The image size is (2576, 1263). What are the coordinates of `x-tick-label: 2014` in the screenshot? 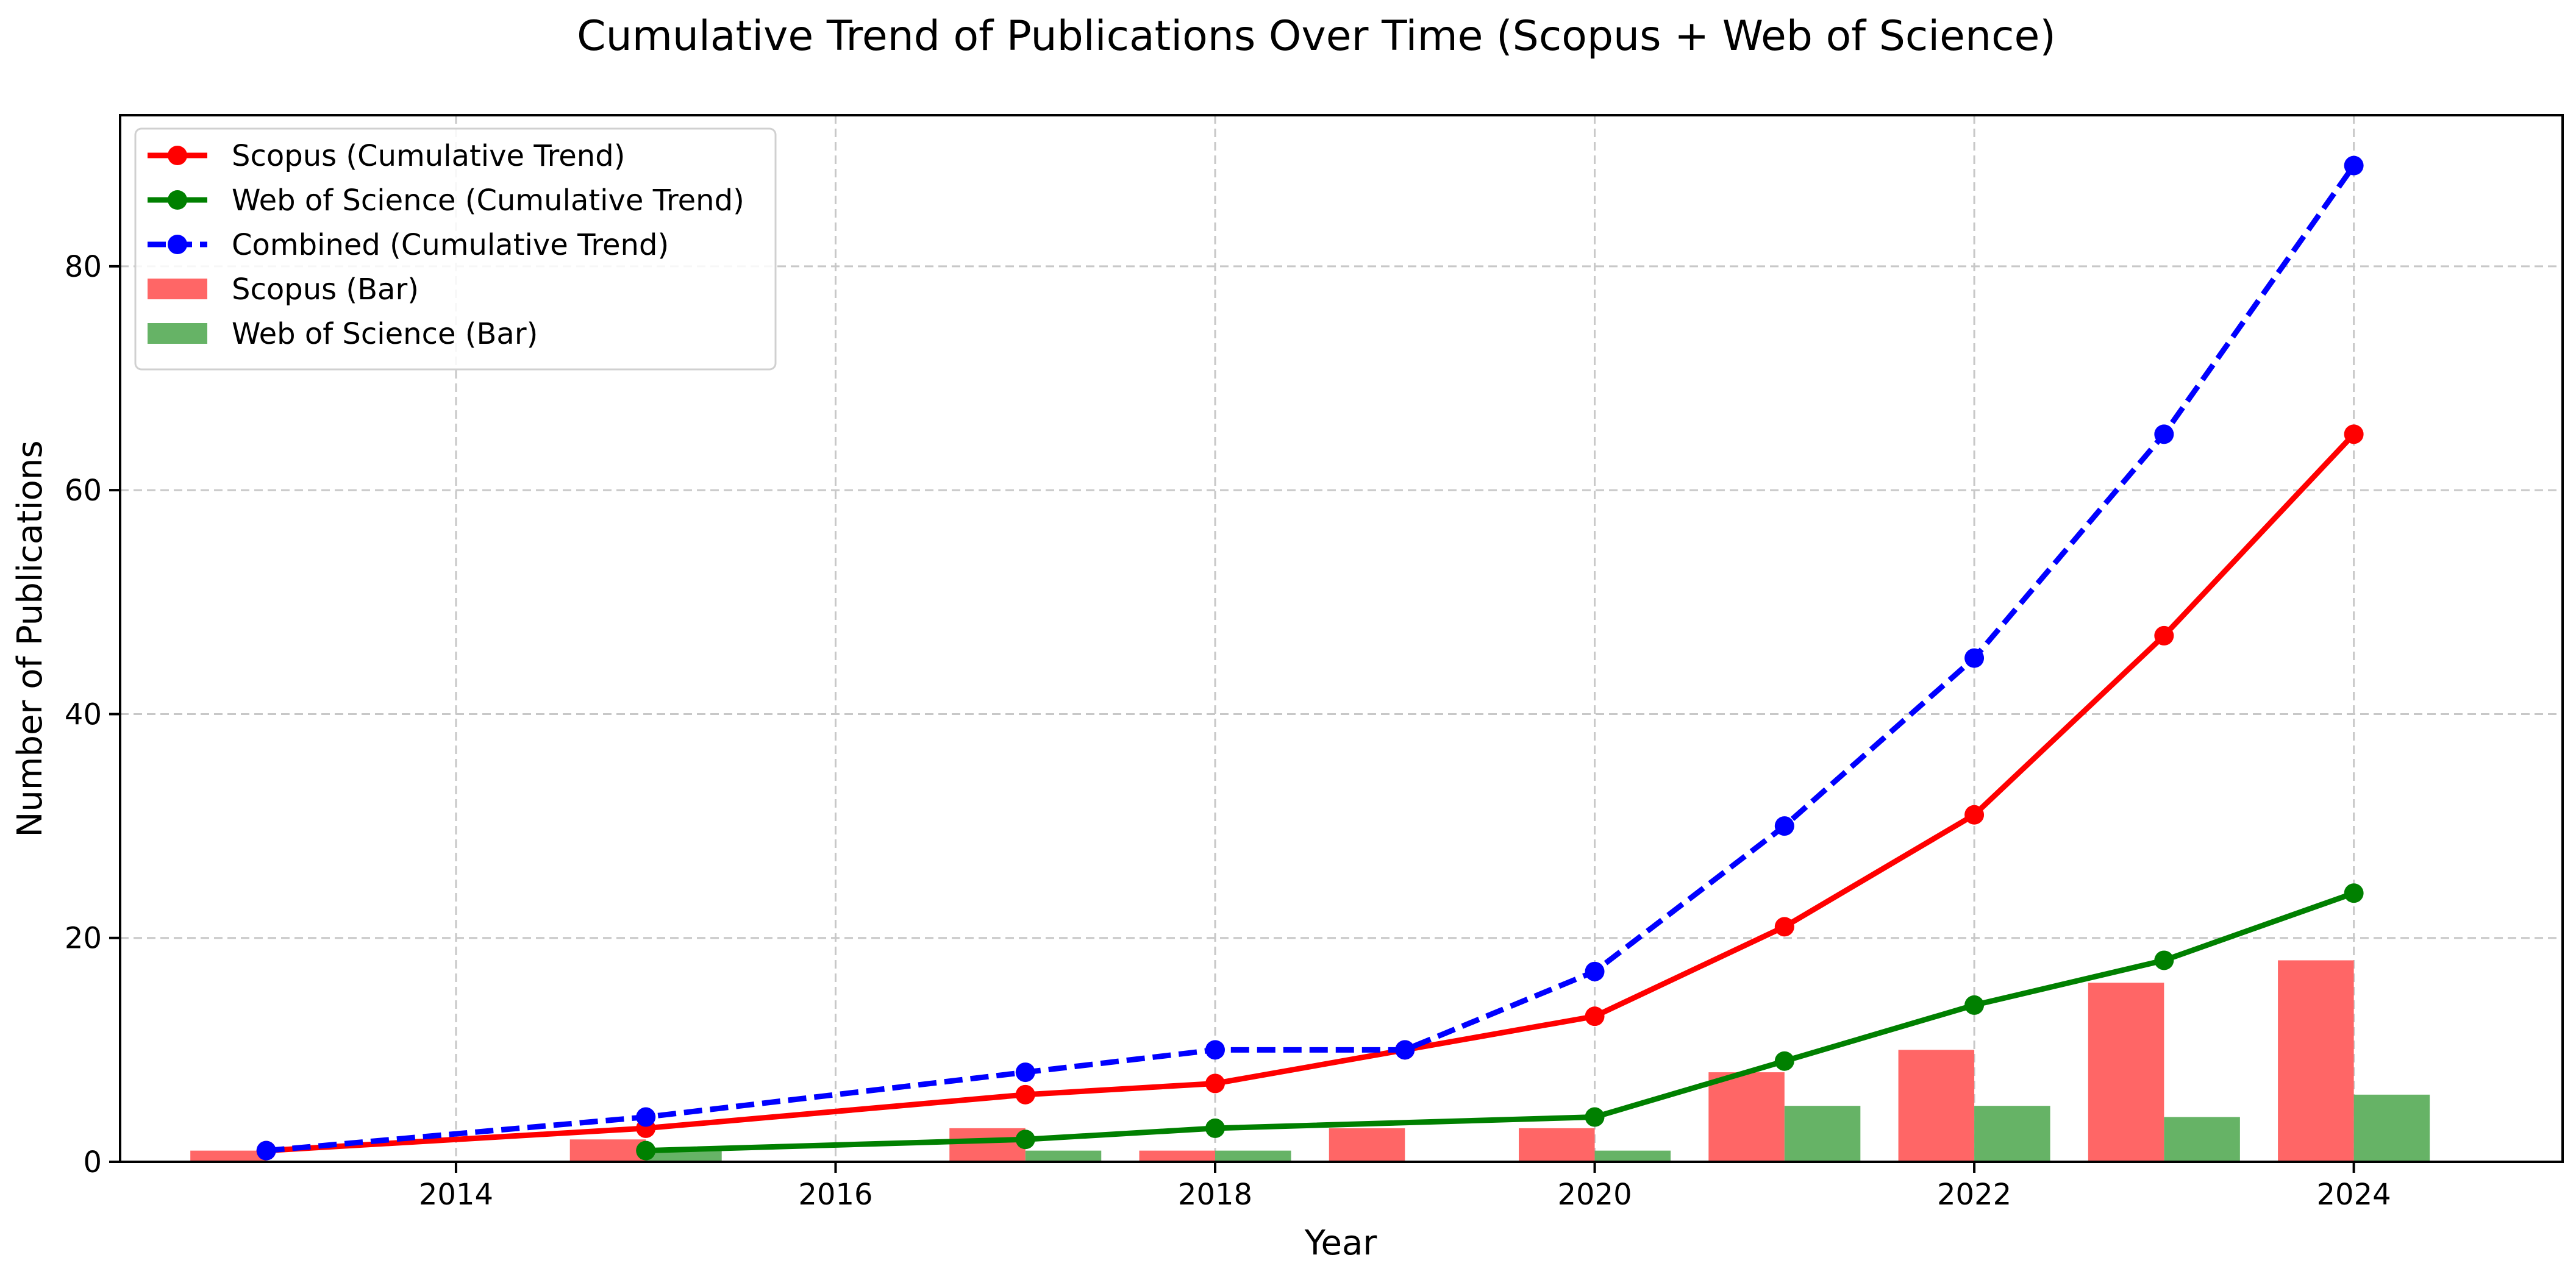 It's located at (456, 1195).